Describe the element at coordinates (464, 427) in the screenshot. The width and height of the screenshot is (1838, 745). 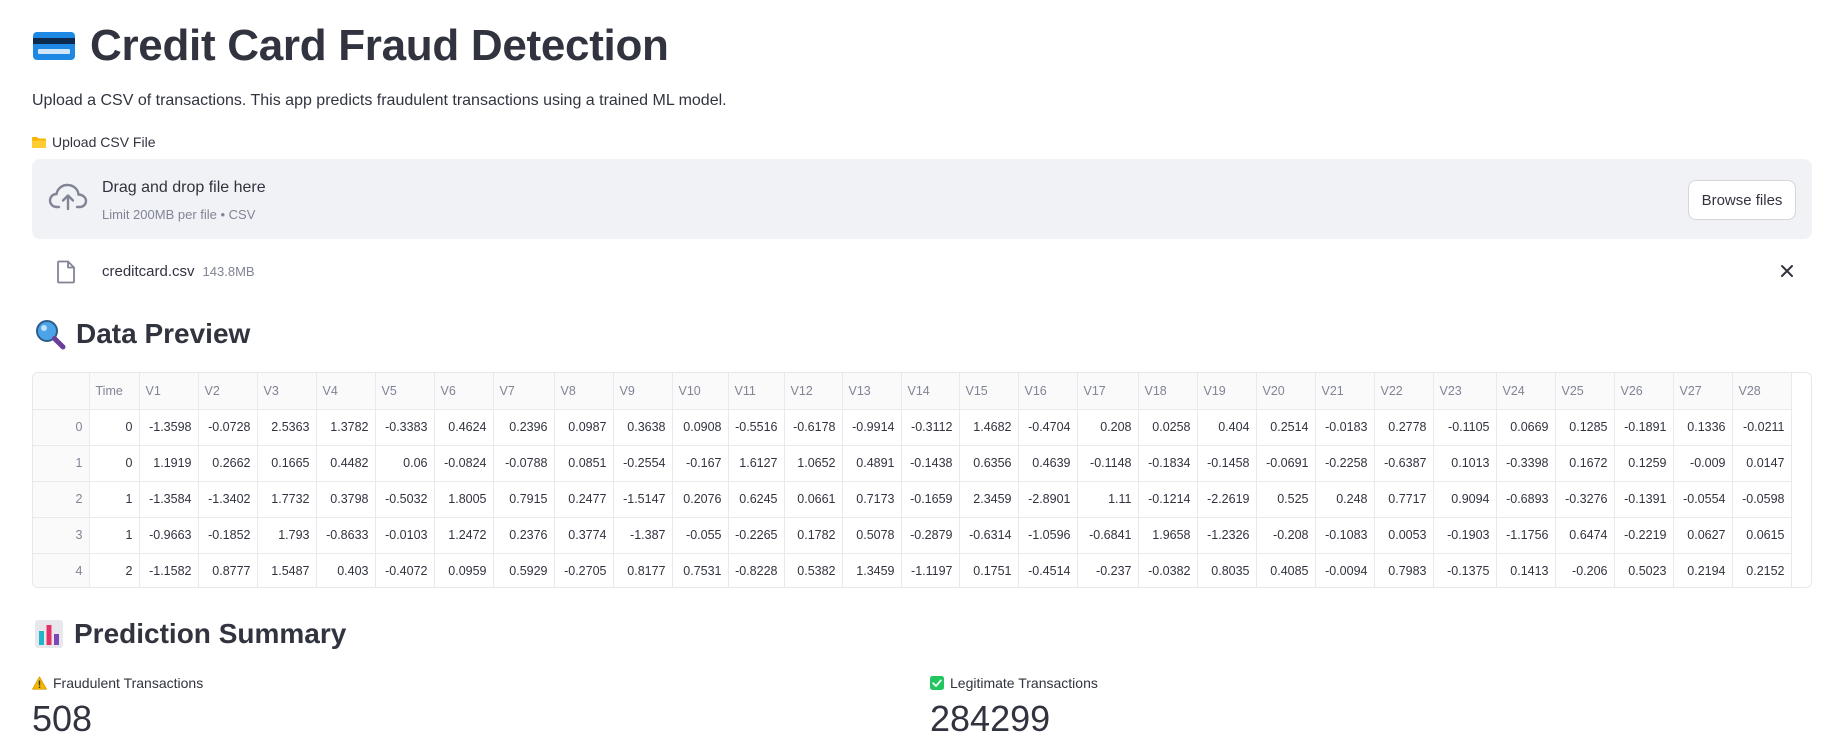
I see `table-cell: 0.4624` at that location.